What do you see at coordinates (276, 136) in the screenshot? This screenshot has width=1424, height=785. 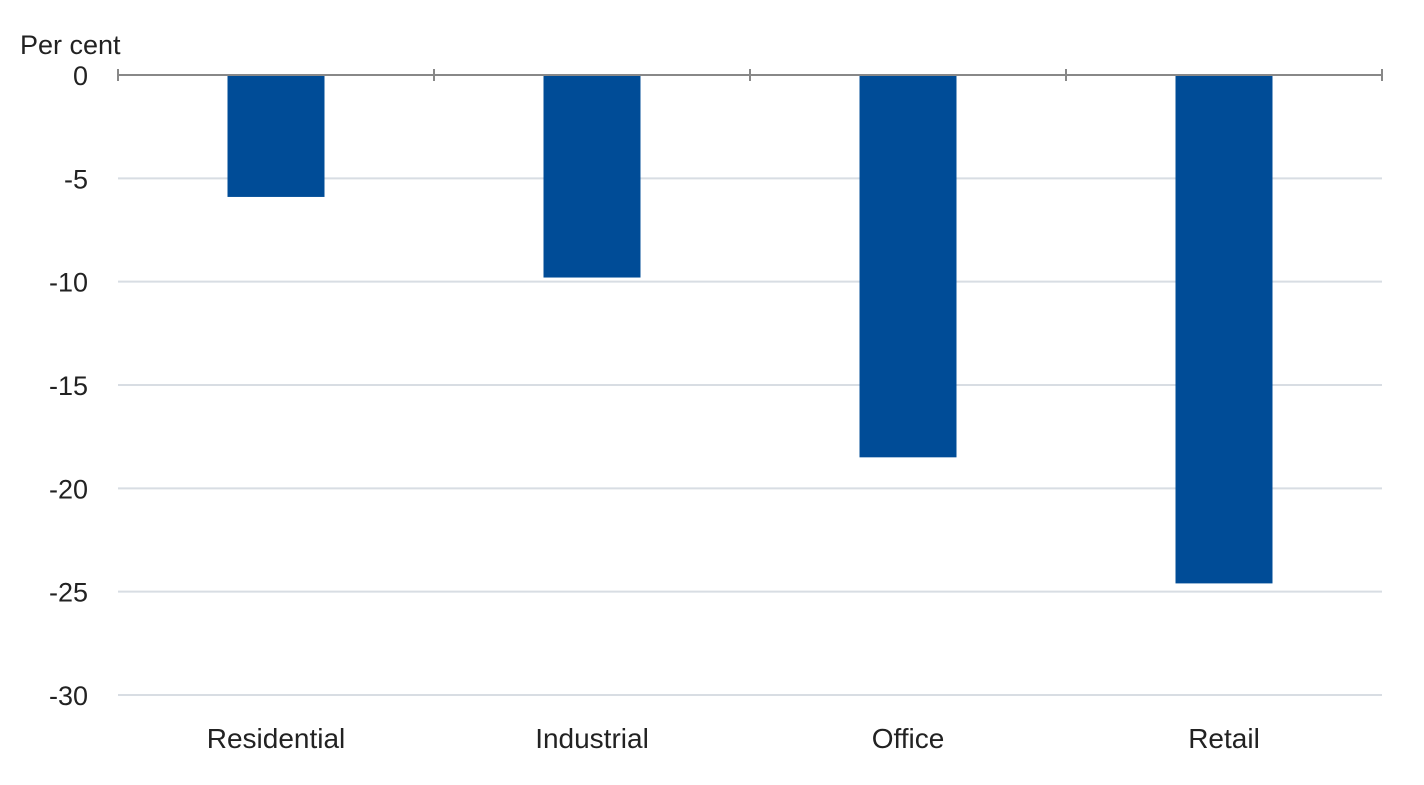 I see `bar-residential` at bounding box center [276, 136].